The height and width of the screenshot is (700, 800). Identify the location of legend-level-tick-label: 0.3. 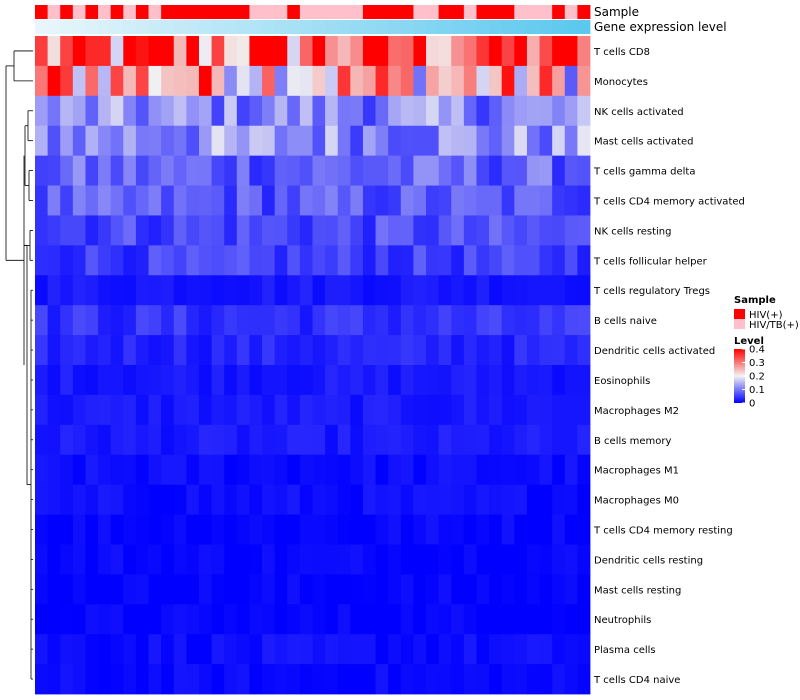
(757, 363).